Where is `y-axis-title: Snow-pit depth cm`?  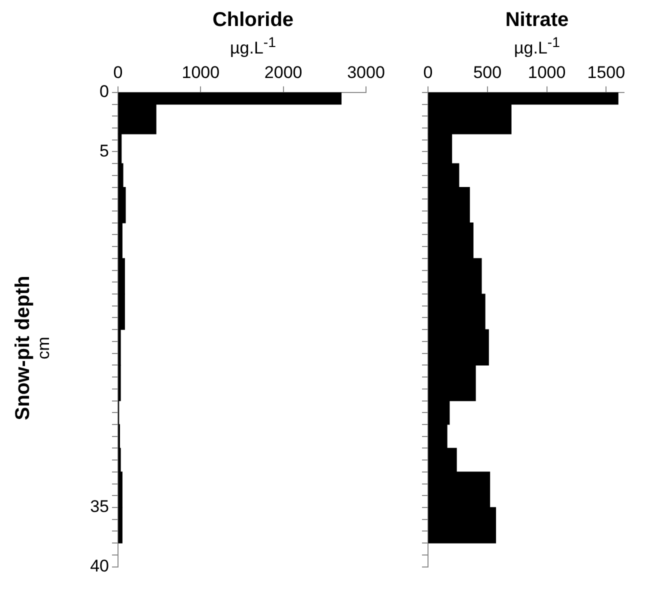
y-axis-title: Snow-pit depth cm is located at coordinates (33, 348).